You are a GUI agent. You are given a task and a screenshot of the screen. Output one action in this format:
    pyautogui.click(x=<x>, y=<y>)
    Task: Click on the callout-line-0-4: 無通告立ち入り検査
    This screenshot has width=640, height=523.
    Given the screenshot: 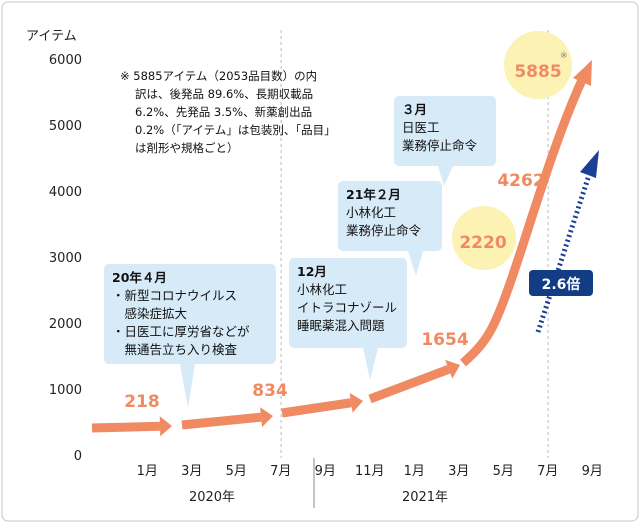 What is the action you would take?
    pyautogui.click(x=175, y=349)
    